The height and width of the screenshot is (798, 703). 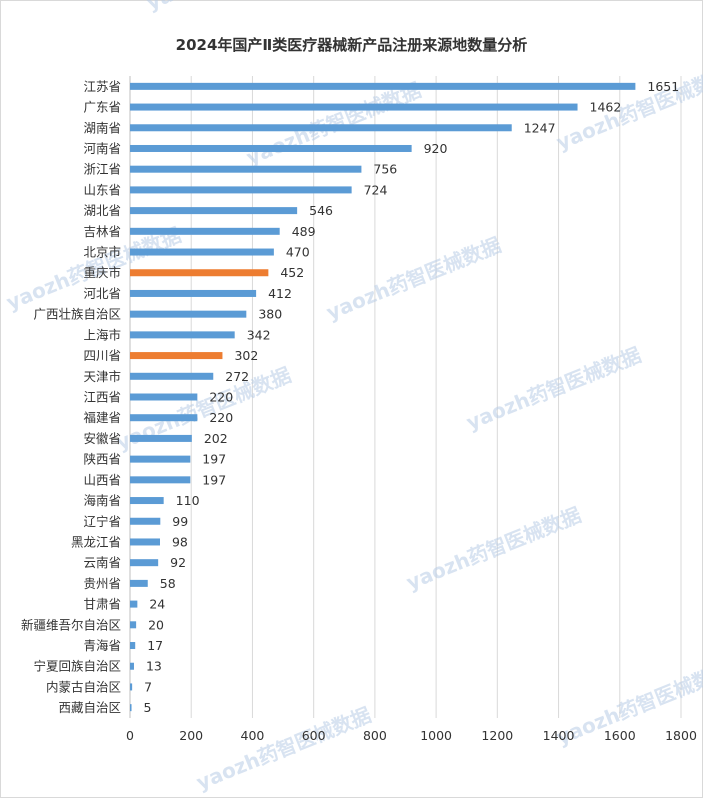 What do you see at coordinates (102, 169) in the screenshot?
I see `category-label: 浙江省` at bounding box center [102, 169].